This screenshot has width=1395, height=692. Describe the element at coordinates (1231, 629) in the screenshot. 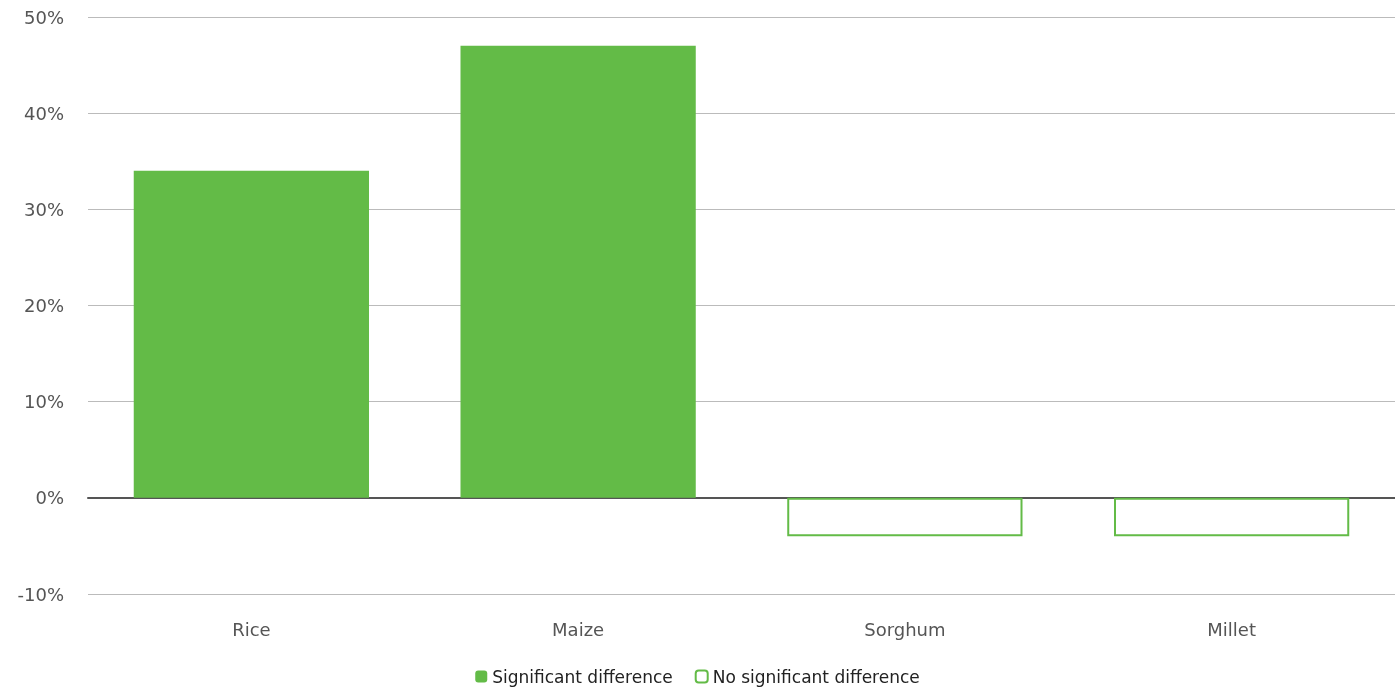

I see `x-tick-label: Millet` at that location.